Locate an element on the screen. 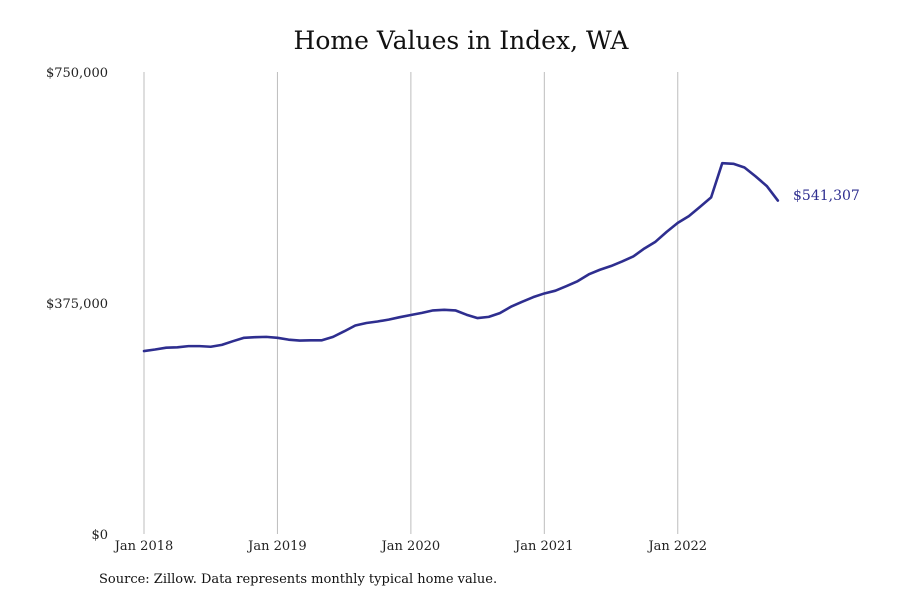 The width and height of the screenshot is (900, 600). chart-title: Home Values in Index, WA is located at coordinates (461, 40).